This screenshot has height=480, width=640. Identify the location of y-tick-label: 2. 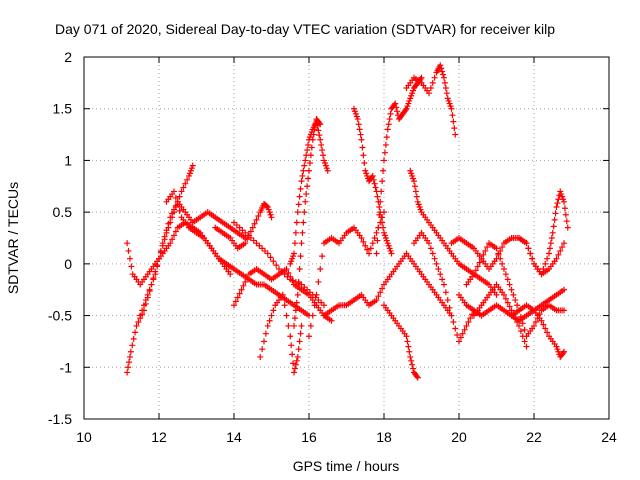
(68, 57).